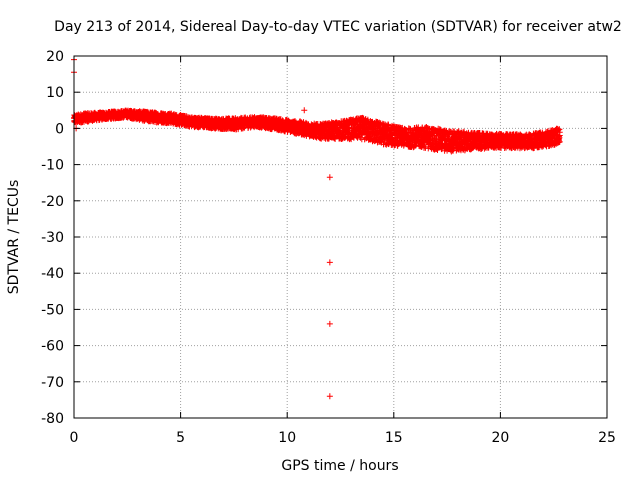  I want to click on y-tick-label: -30, so click(52, 238).